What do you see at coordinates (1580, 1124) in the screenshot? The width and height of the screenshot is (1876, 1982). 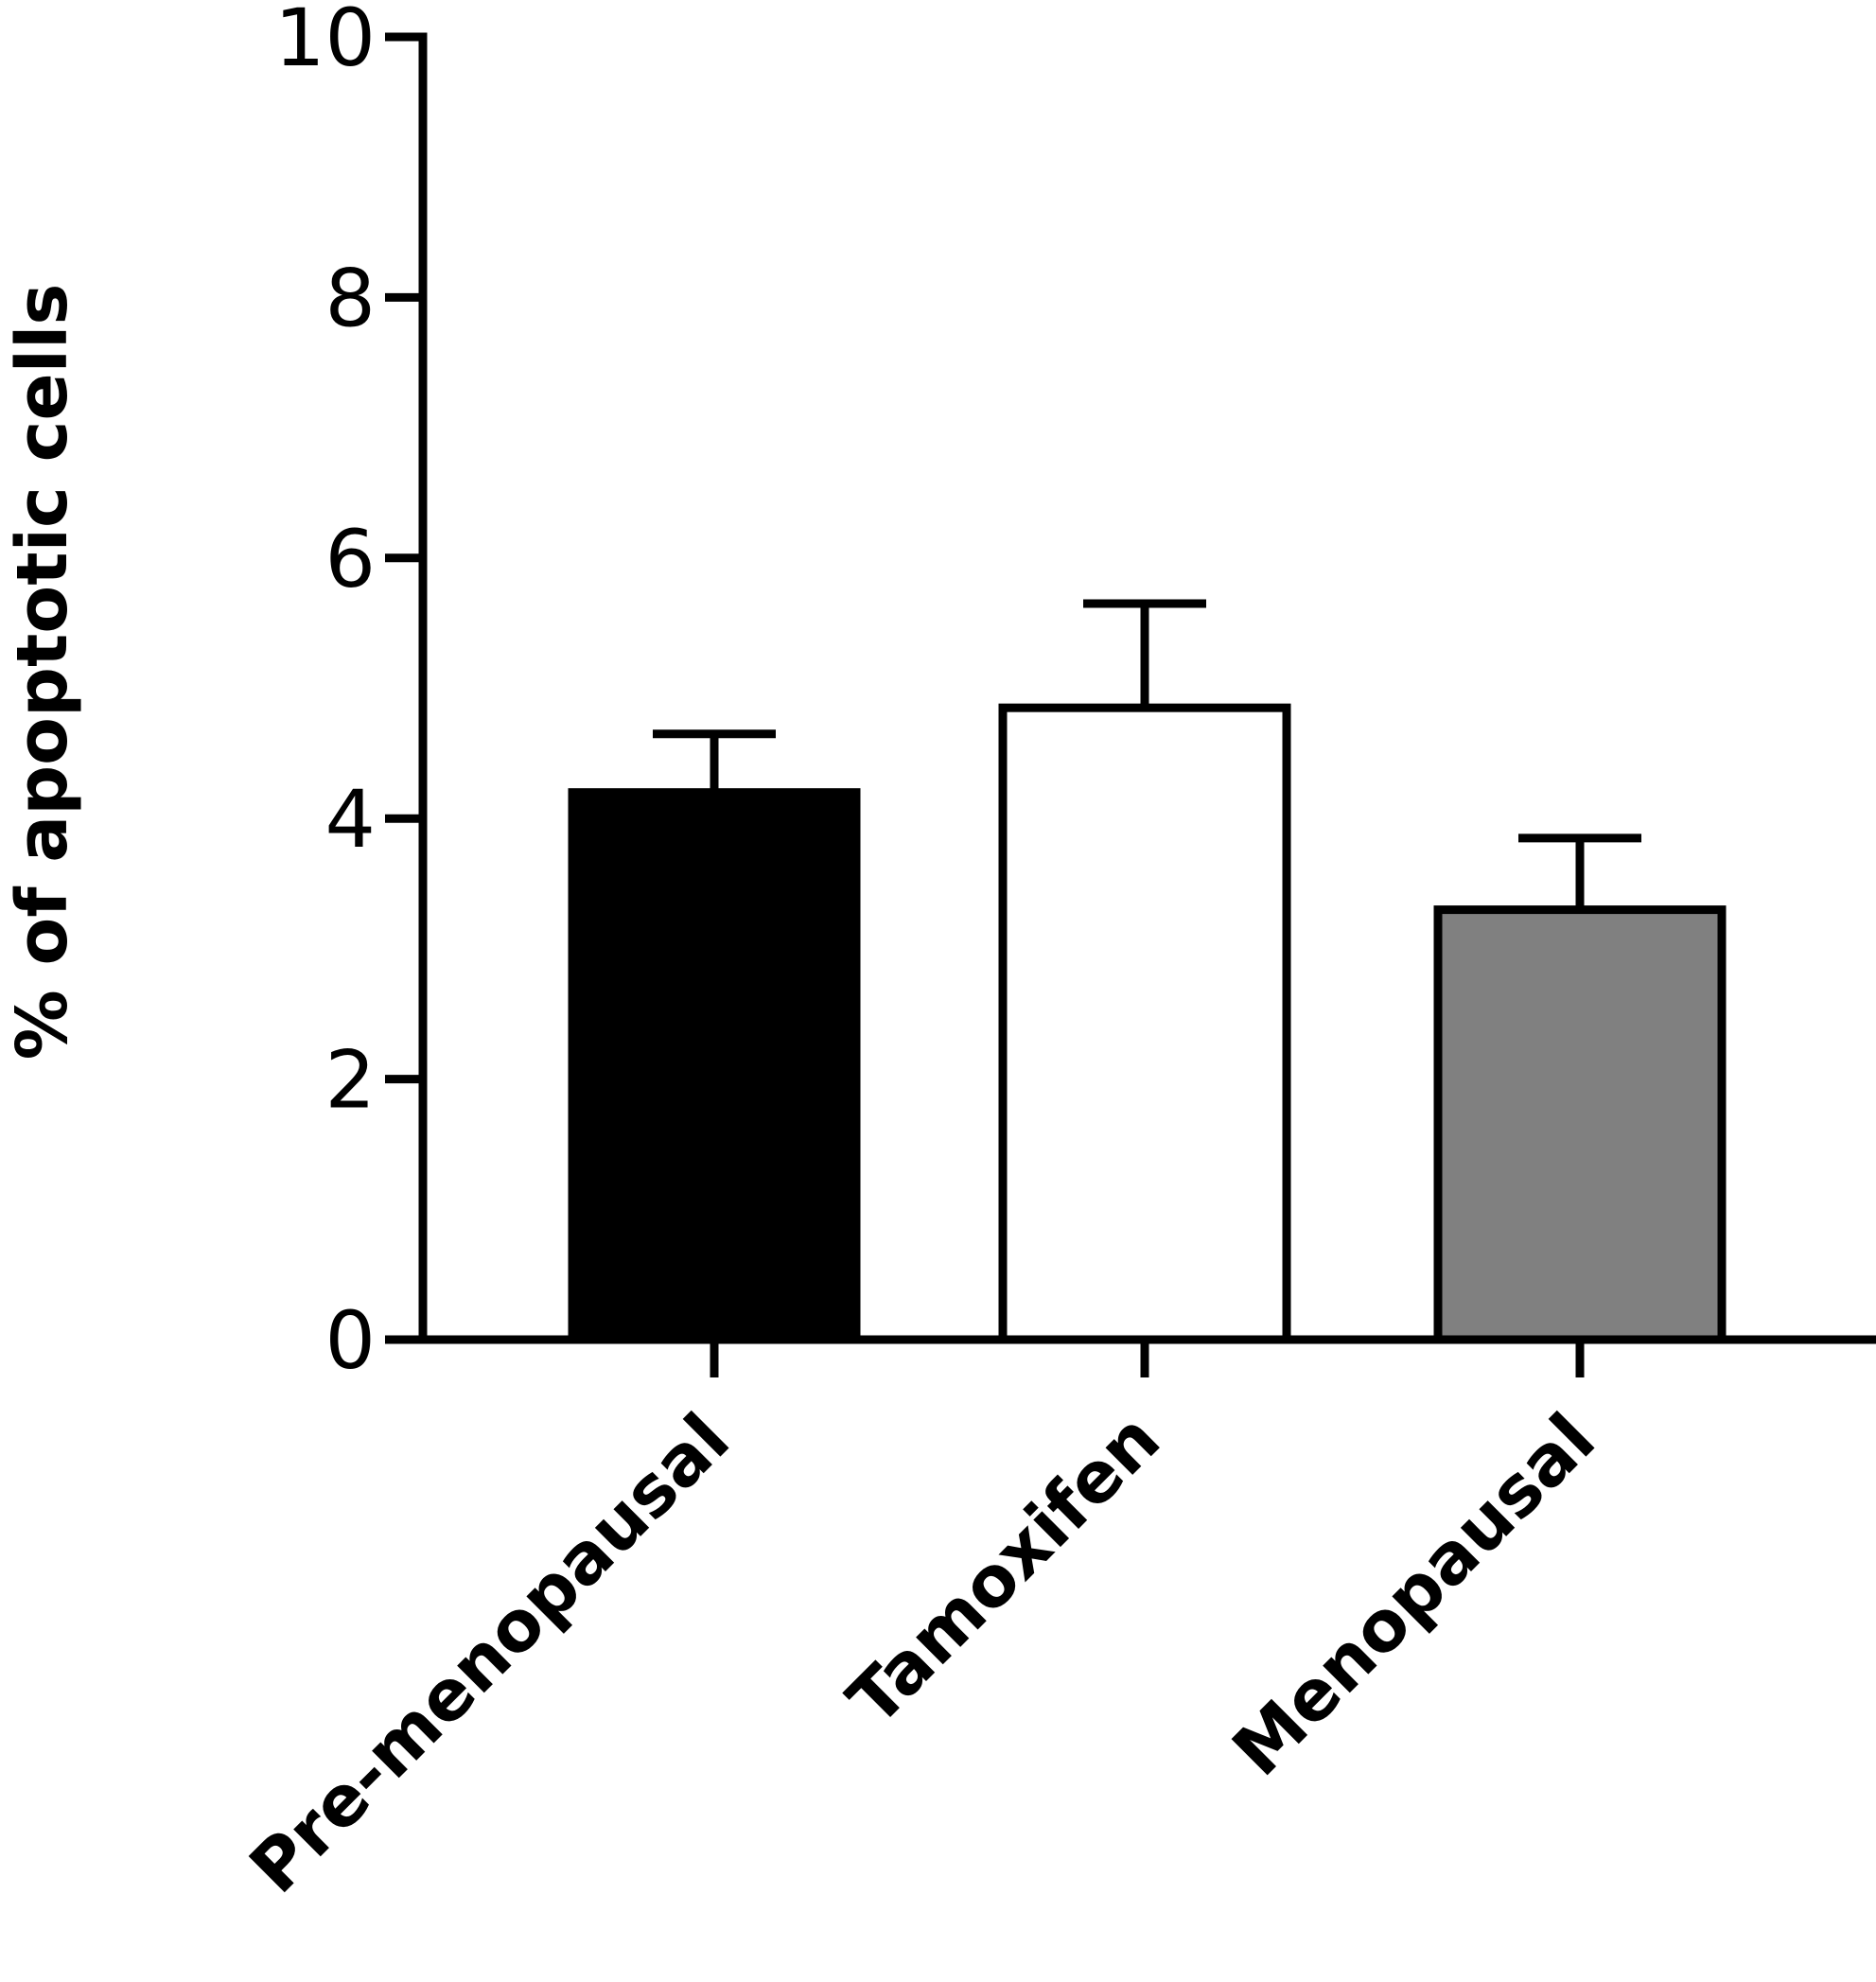 I see `bar-menopausal` at bounding box center [1580, 1124].